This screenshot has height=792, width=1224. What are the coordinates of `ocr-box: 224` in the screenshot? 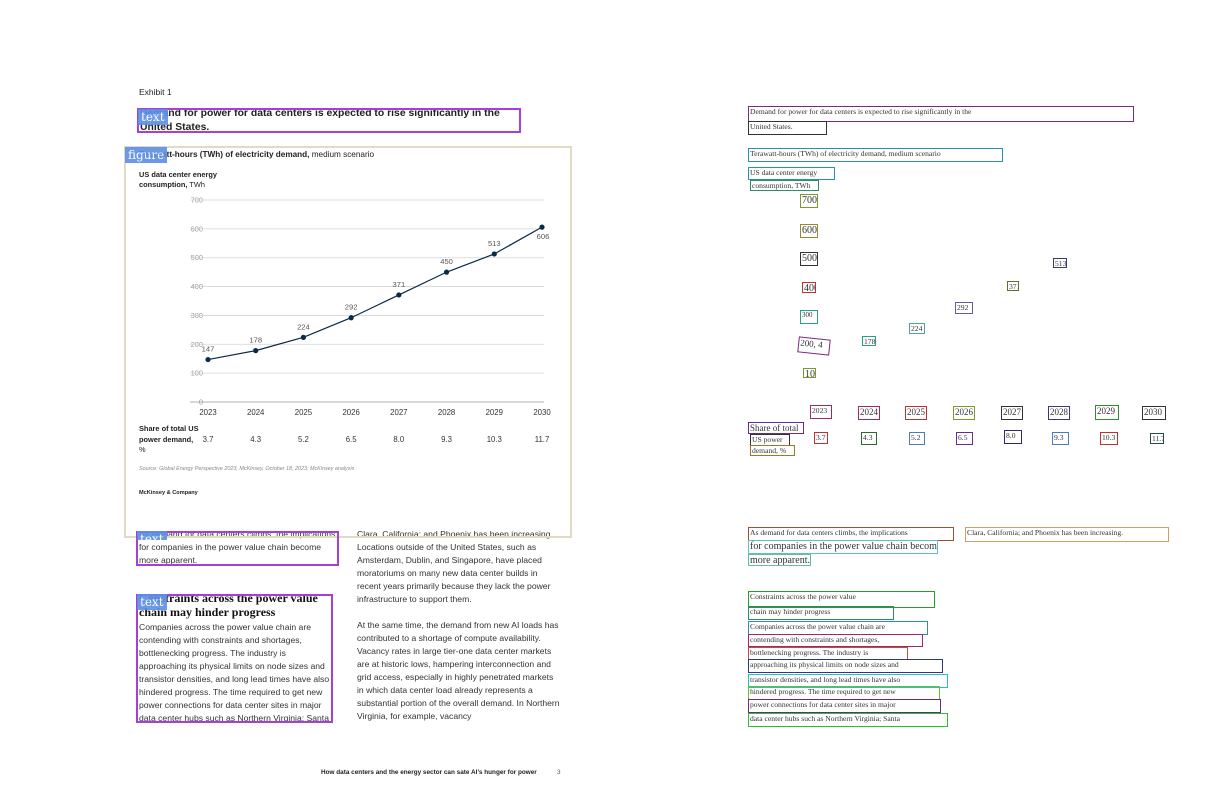 It's located at (917, 328).